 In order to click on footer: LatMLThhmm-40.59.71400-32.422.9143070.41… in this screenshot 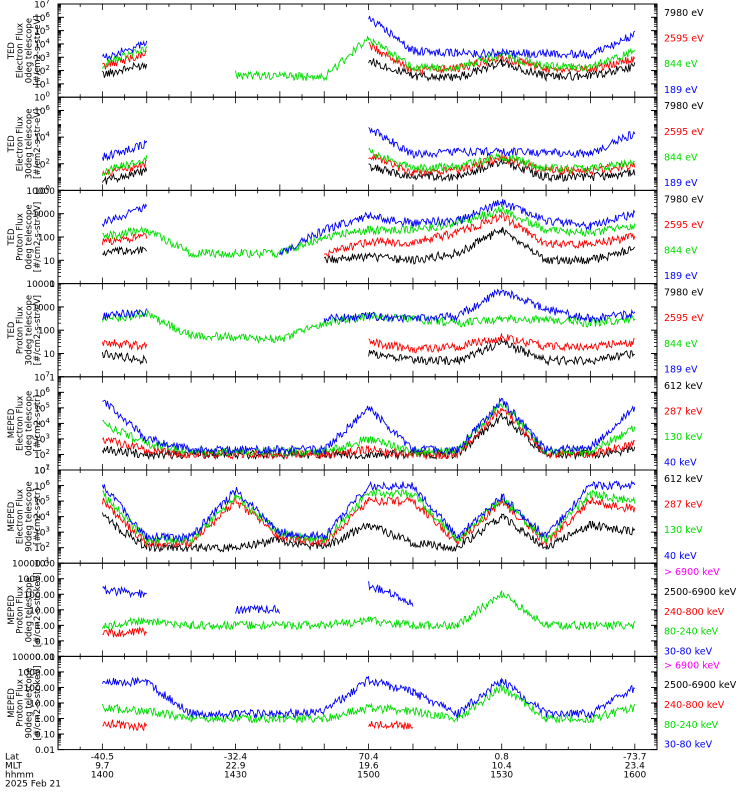, I will do `click(326, 771)`.